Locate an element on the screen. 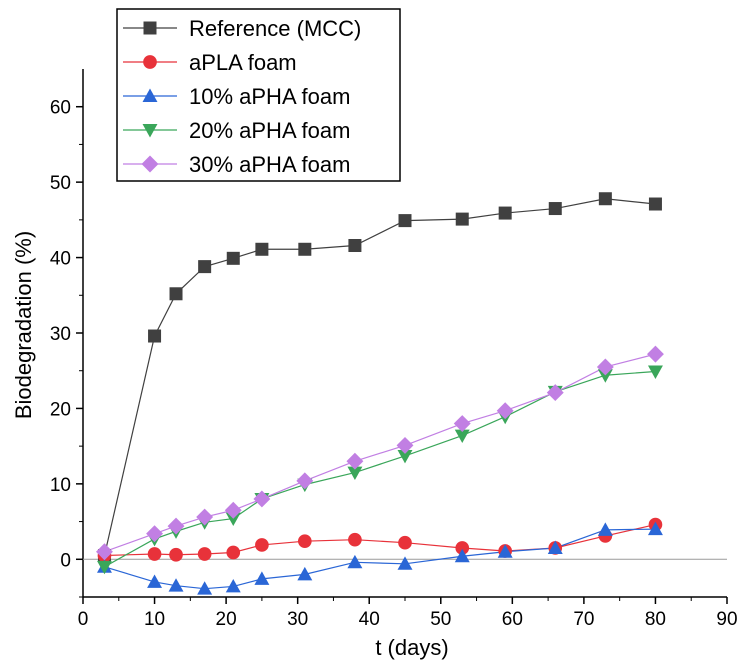 The width and height of the screenshot is (741, 665). legend-box is located at coordinates (258, 95).